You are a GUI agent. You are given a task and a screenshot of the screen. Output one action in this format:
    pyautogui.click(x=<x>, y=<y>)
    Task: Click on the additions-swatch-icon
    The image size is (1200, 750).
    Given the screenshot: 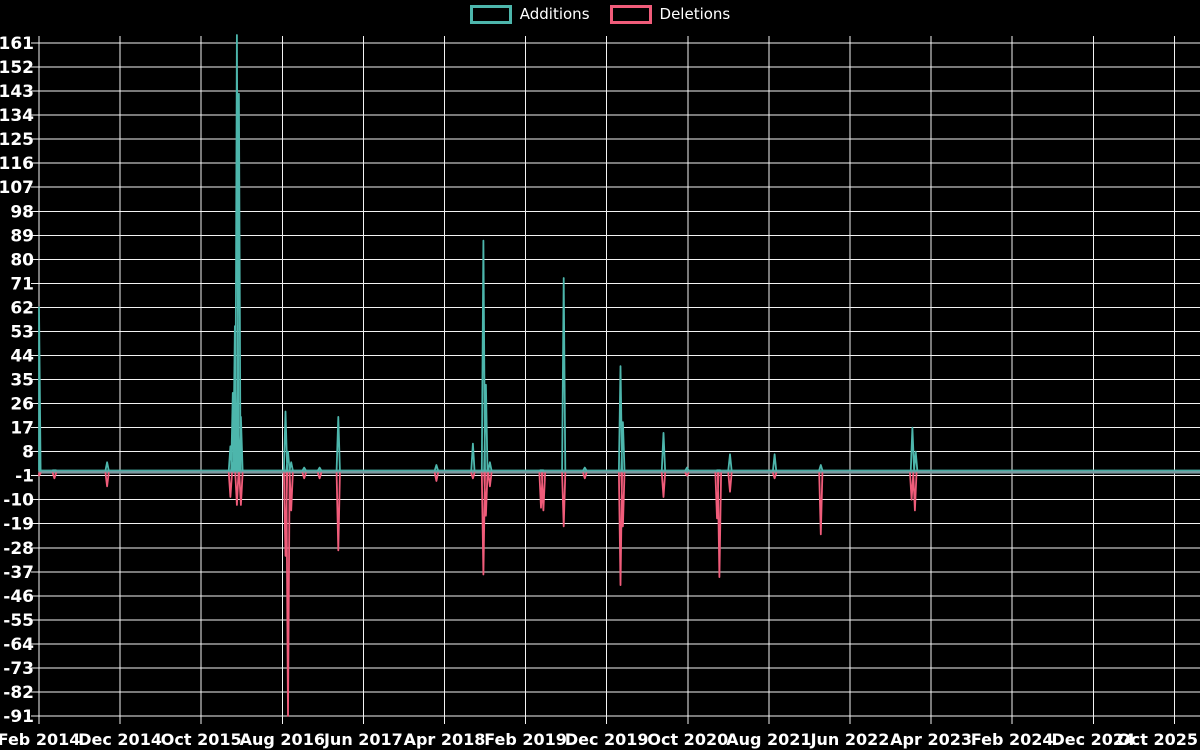 What is the action you would take?
    pyautogui.click(x=490, y=14)
    